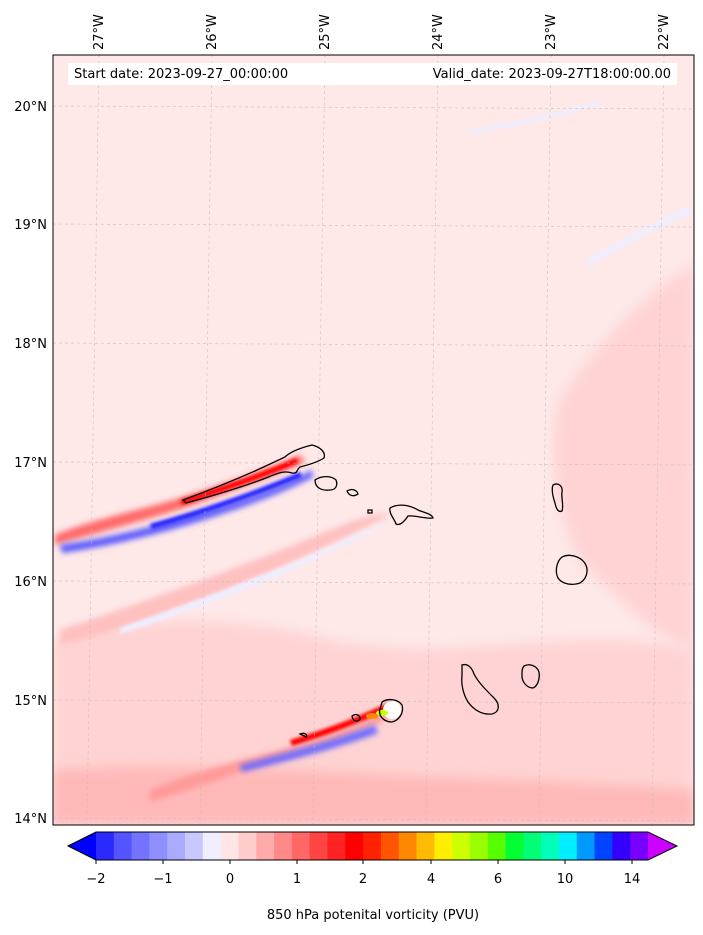  Describe the element at coordinates (638, 235) in the screenshot. I see `pv-negative-wisp-northeast` at that location.